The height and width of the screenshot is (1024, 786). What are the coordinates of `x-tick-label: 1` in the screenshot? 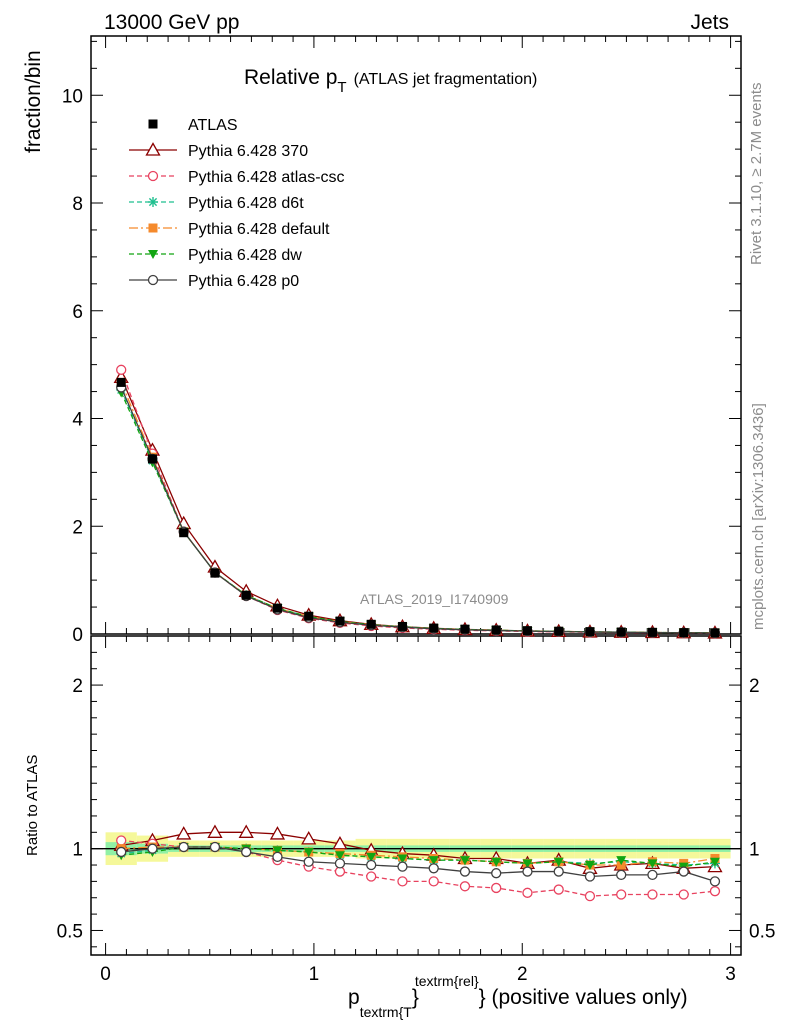 It's located at (314, 974).